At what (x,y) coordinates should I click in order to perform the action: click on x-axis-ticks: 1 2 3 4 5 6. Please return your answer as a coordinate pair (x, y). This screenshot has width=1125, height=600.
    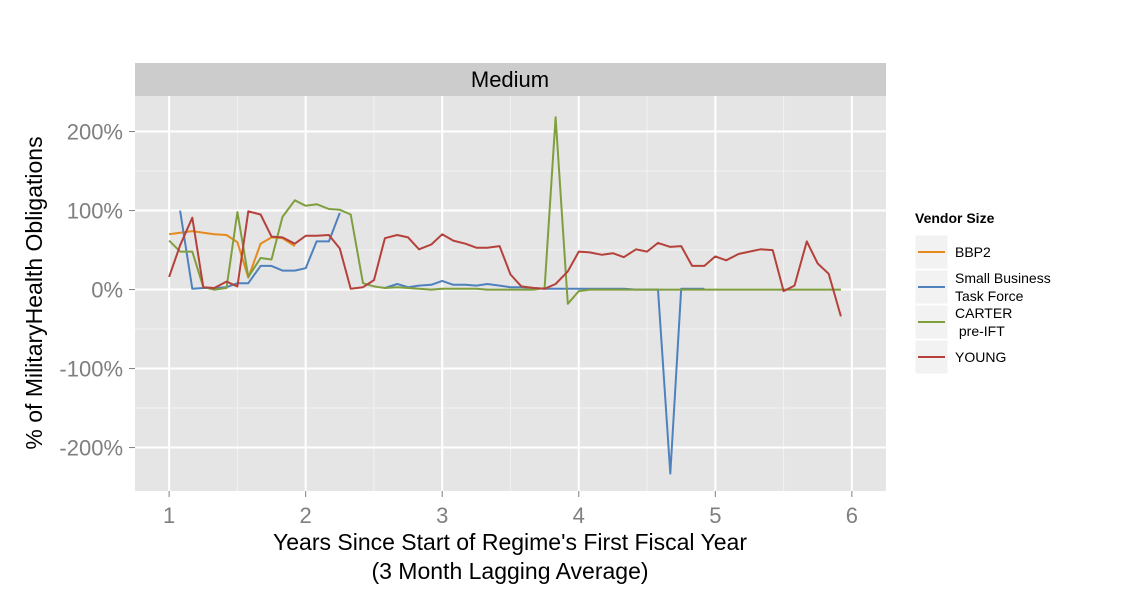
    Looking at the image, I should click on (510, 509).